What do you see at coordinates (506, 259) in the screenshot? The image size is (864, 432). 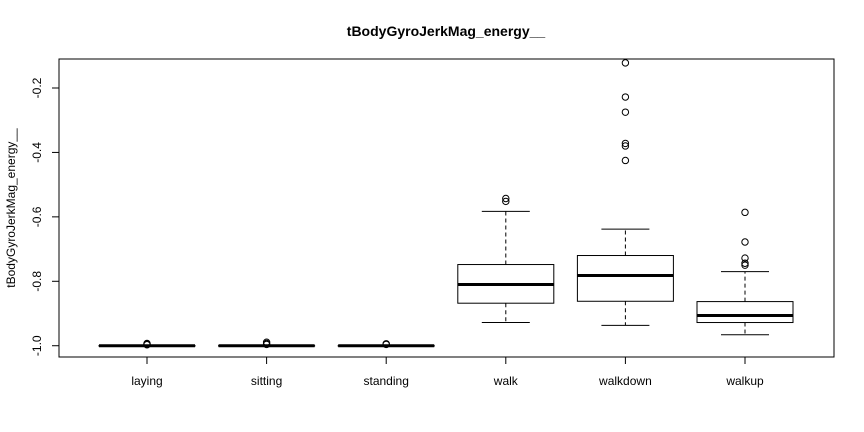 I see `box-walk` at bounding box center [506, 259].